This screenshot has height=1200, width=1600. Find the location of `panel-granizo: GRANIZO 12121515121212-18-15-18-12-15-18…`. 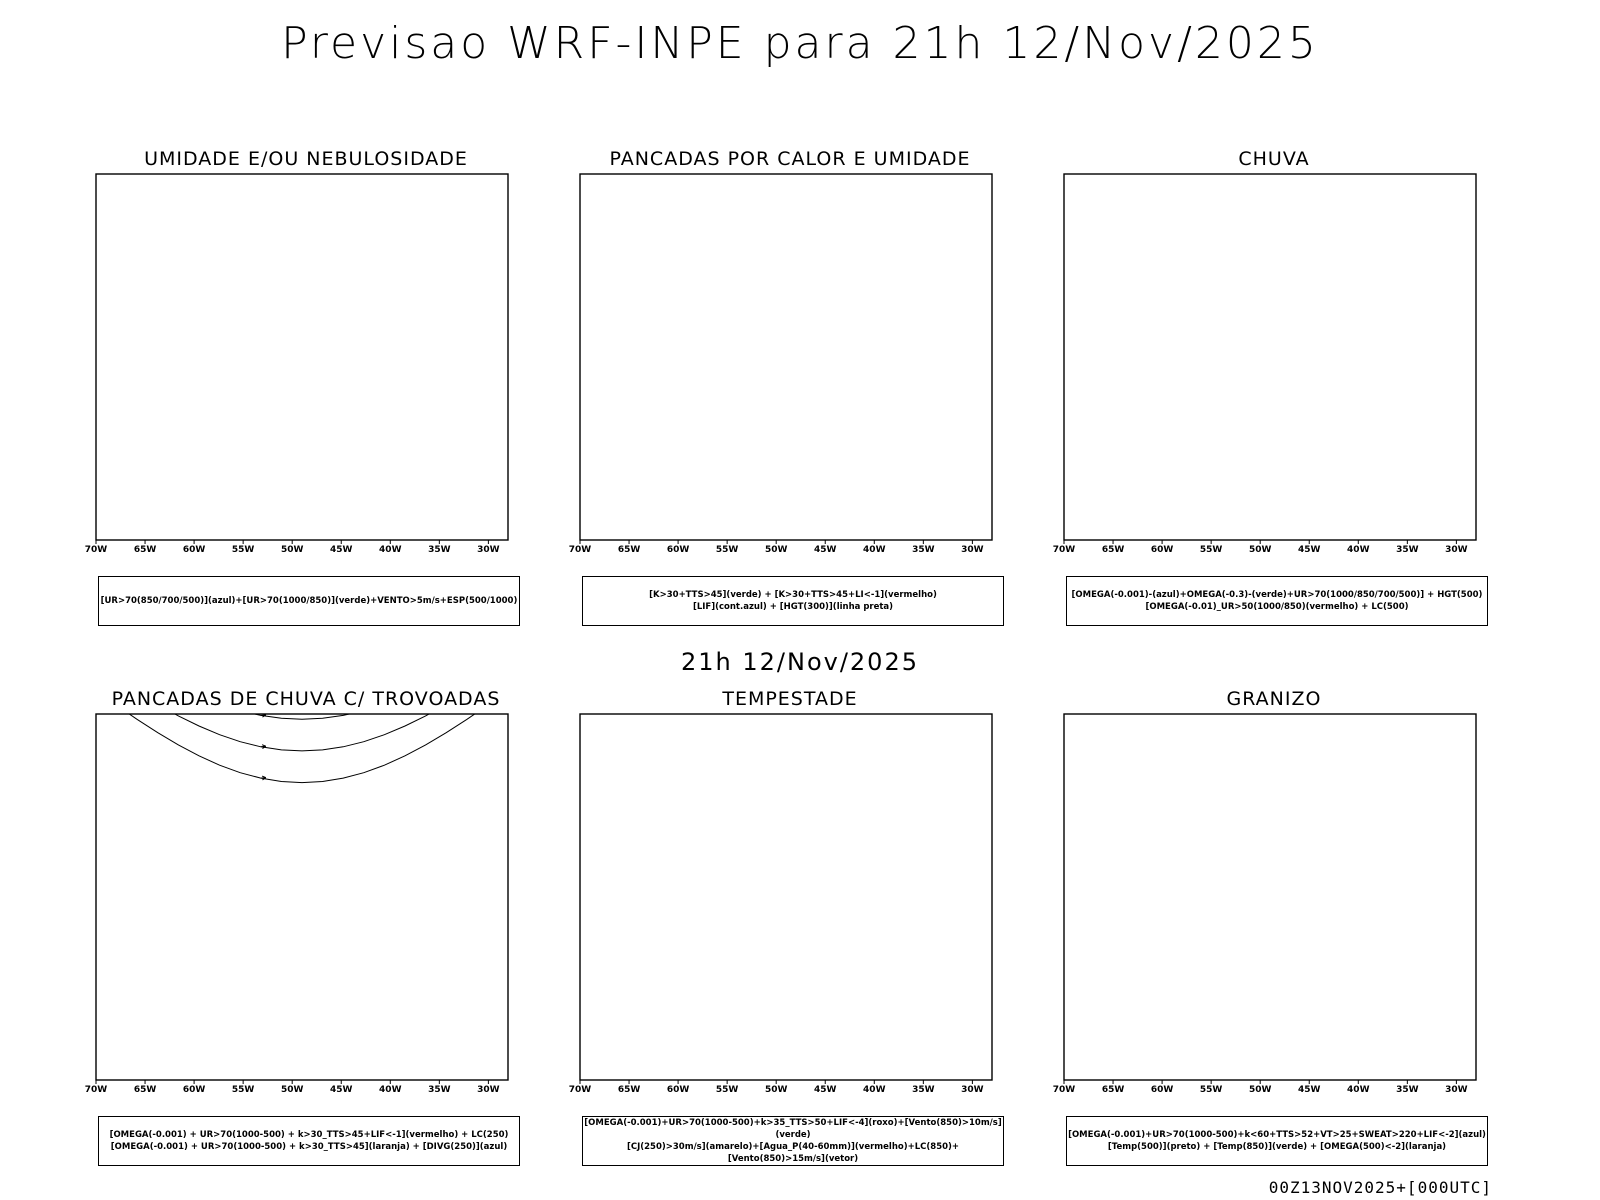

panel-granizo: GRANIZO 12121515121212-18-15-18-12-15-18… is located at coordinates (1274, 933).